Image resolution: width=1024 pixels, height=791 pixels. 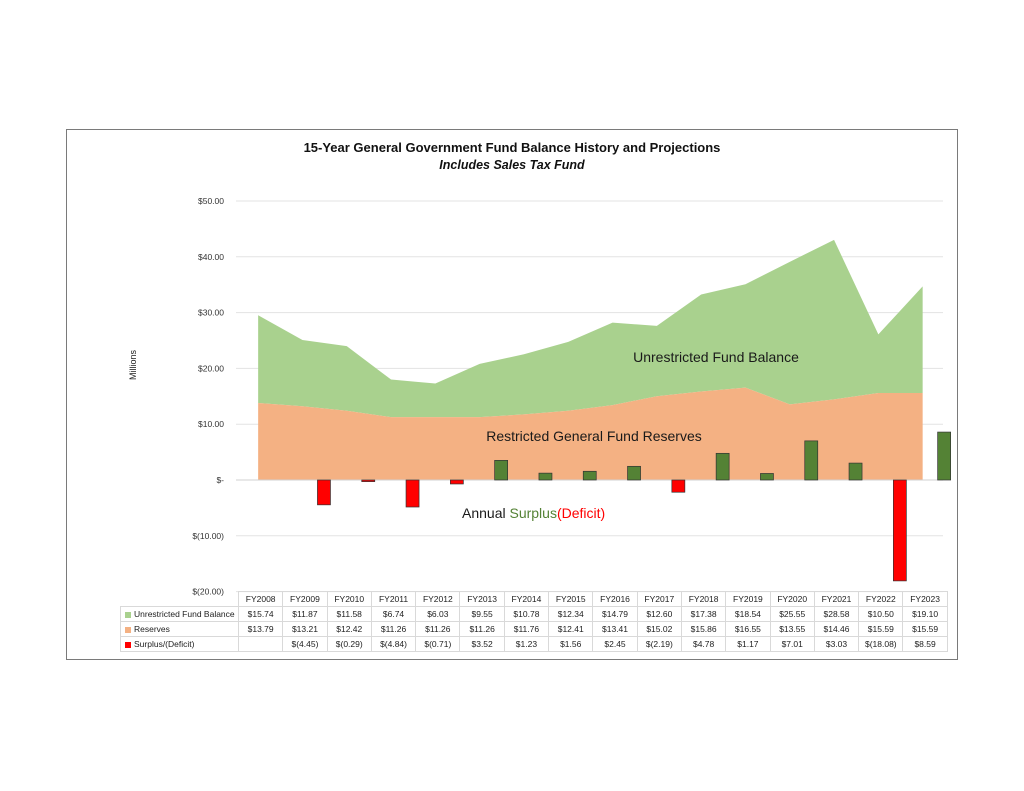 I want to click on data-label: $6.74, so click(x=393, y=614).